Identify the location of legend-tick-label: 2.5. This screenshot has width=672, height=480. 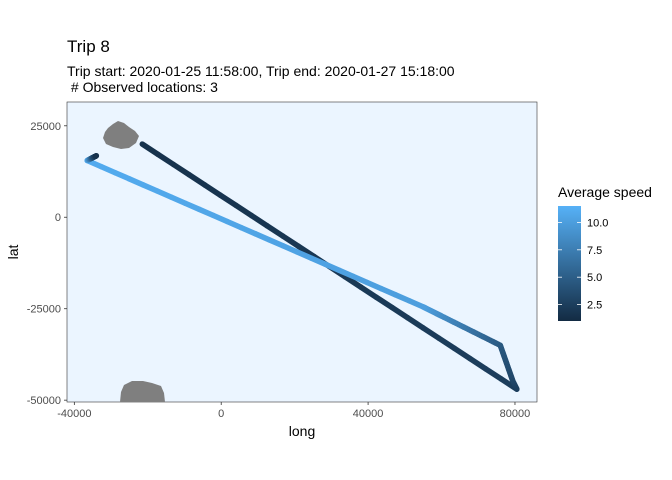
(594, 306).